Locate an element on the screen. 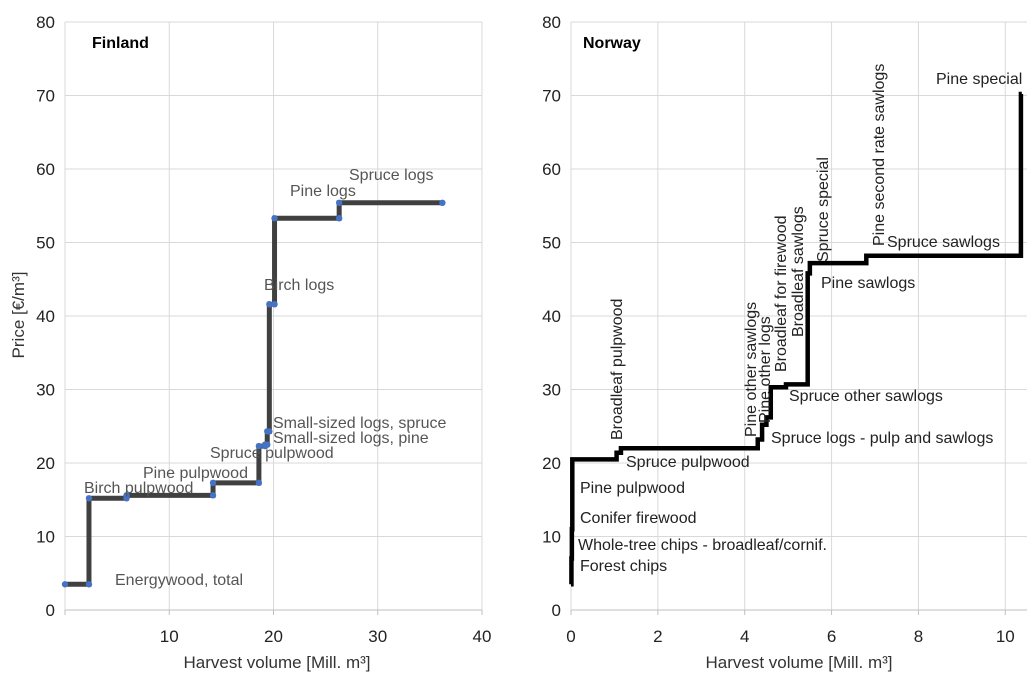 The image size is (1035, 675). finland-panel-title: Finland is located at coordinates (120, 43).